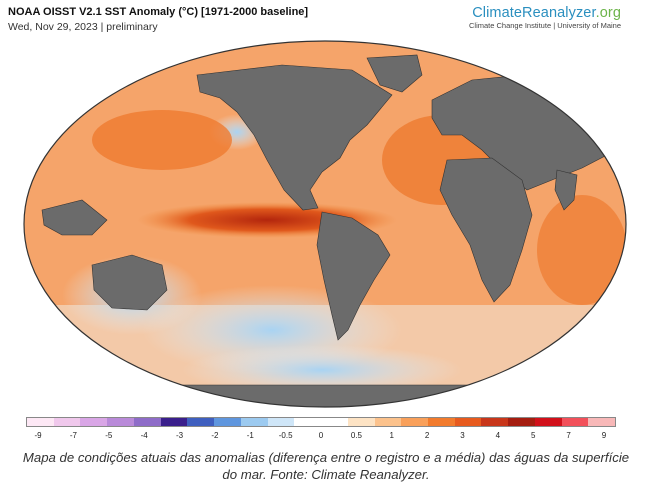 The image size is (651, 496). I want to click on south-america-land, so click(353, 276).